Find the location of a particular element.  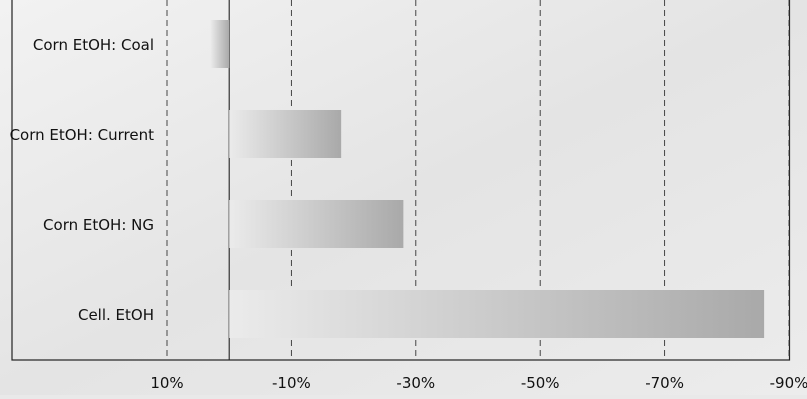

category-label: Corn EtOH: Current is located at coordinates (82, 135).